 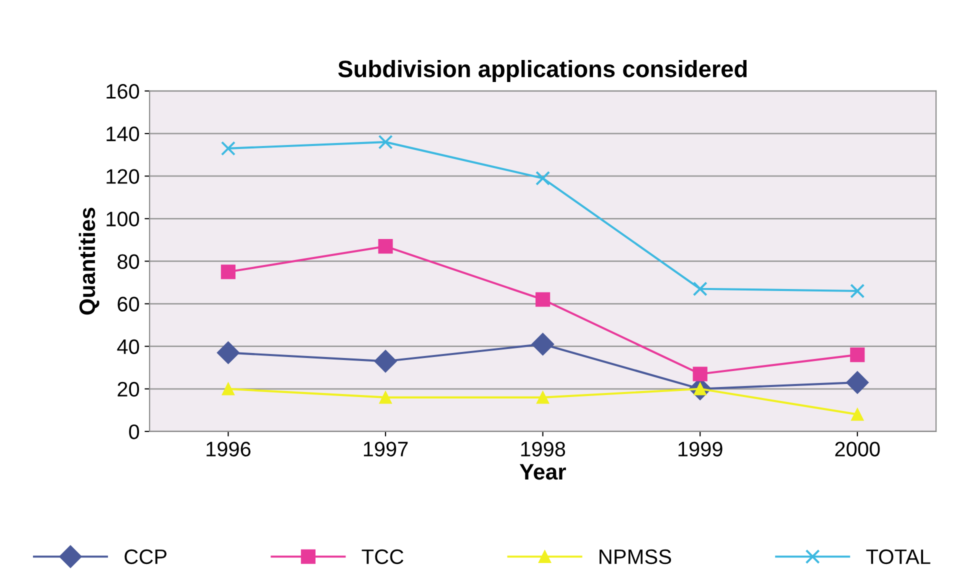 I want to click on x-tick-label: 1999, so click(x=700, y=449).